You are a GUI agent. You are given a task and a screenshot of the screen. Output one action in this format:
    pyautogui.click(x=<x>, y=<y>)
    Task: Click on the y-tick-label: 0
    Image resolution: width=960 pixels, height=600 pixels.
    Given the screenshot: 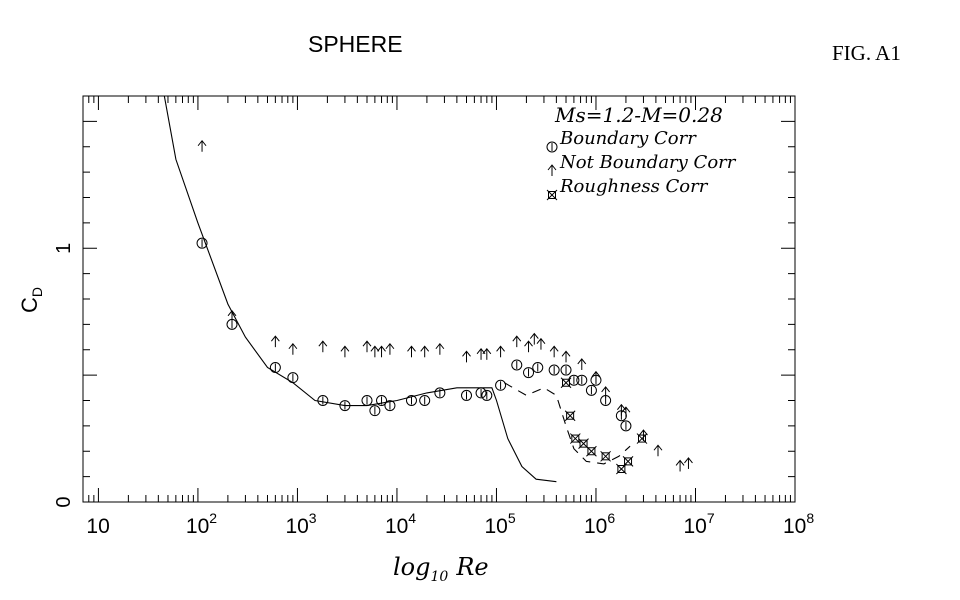 What is the action you would take?
    pyautogui.click(x=64, y=501)
    